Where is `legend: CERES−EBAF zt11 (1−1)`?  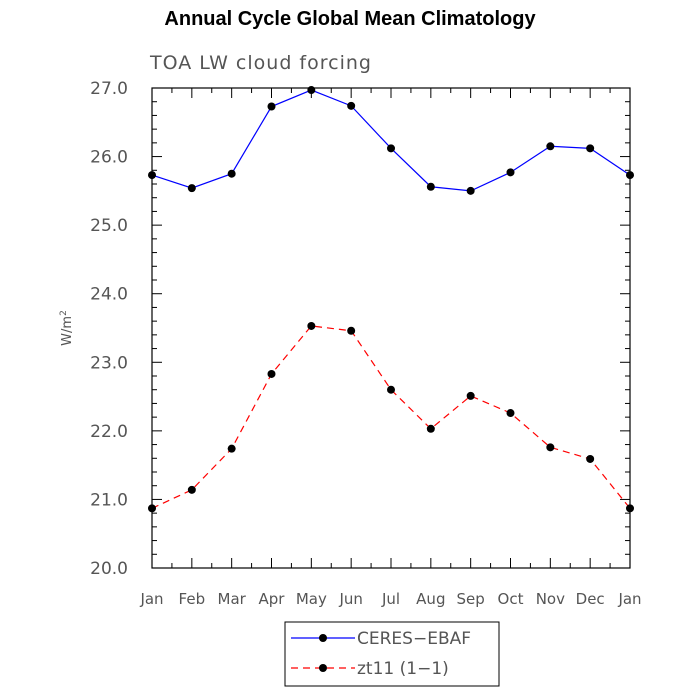
legend: CERES−EBAF zt11 (1−1) is located at coordinates (392, 654).